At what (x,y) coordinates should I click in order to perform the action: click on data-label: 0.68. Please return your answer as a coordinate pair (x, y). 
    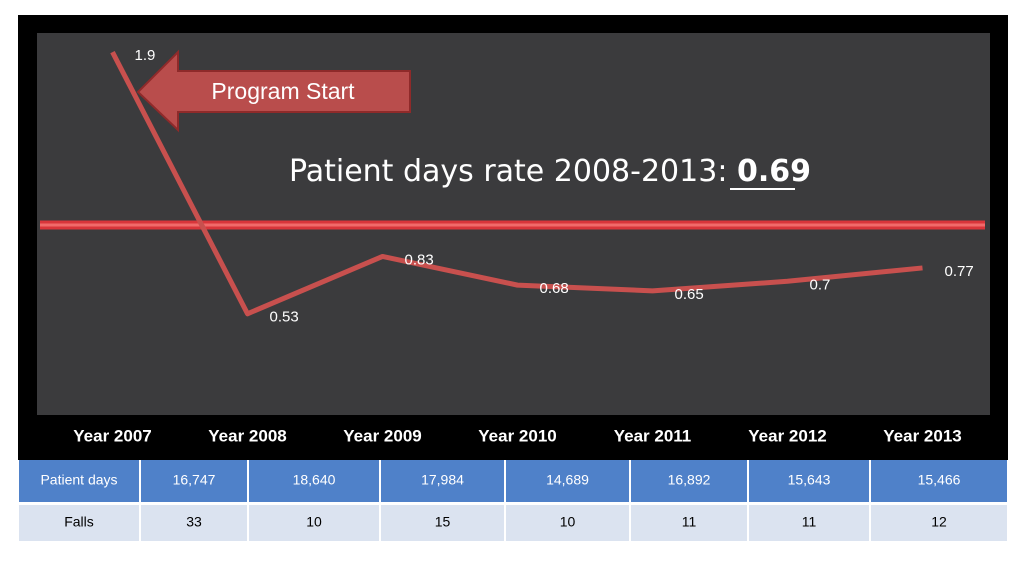
    Looking at the image, I should click on (554, 288).